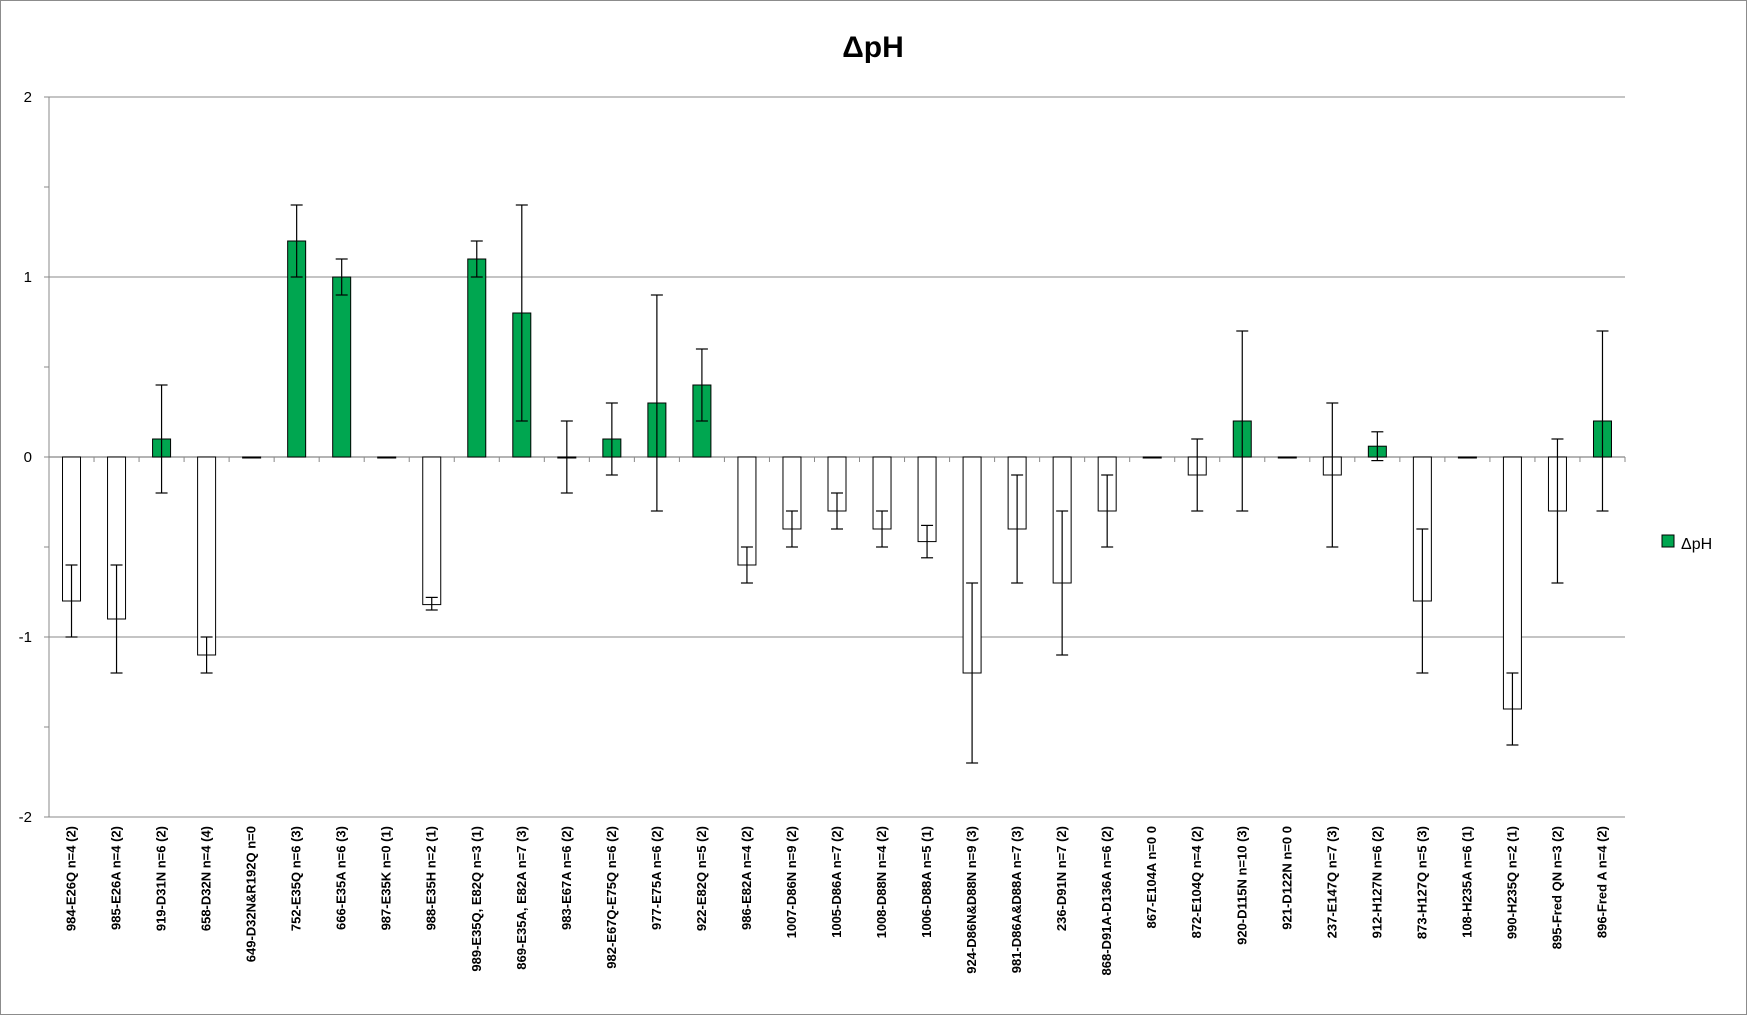  What do you see at coordinates (701, 878) in the screenshot?
I see `x-tick-label: 922-E82Q n=5 (2)` at bounding box center [701, 878].